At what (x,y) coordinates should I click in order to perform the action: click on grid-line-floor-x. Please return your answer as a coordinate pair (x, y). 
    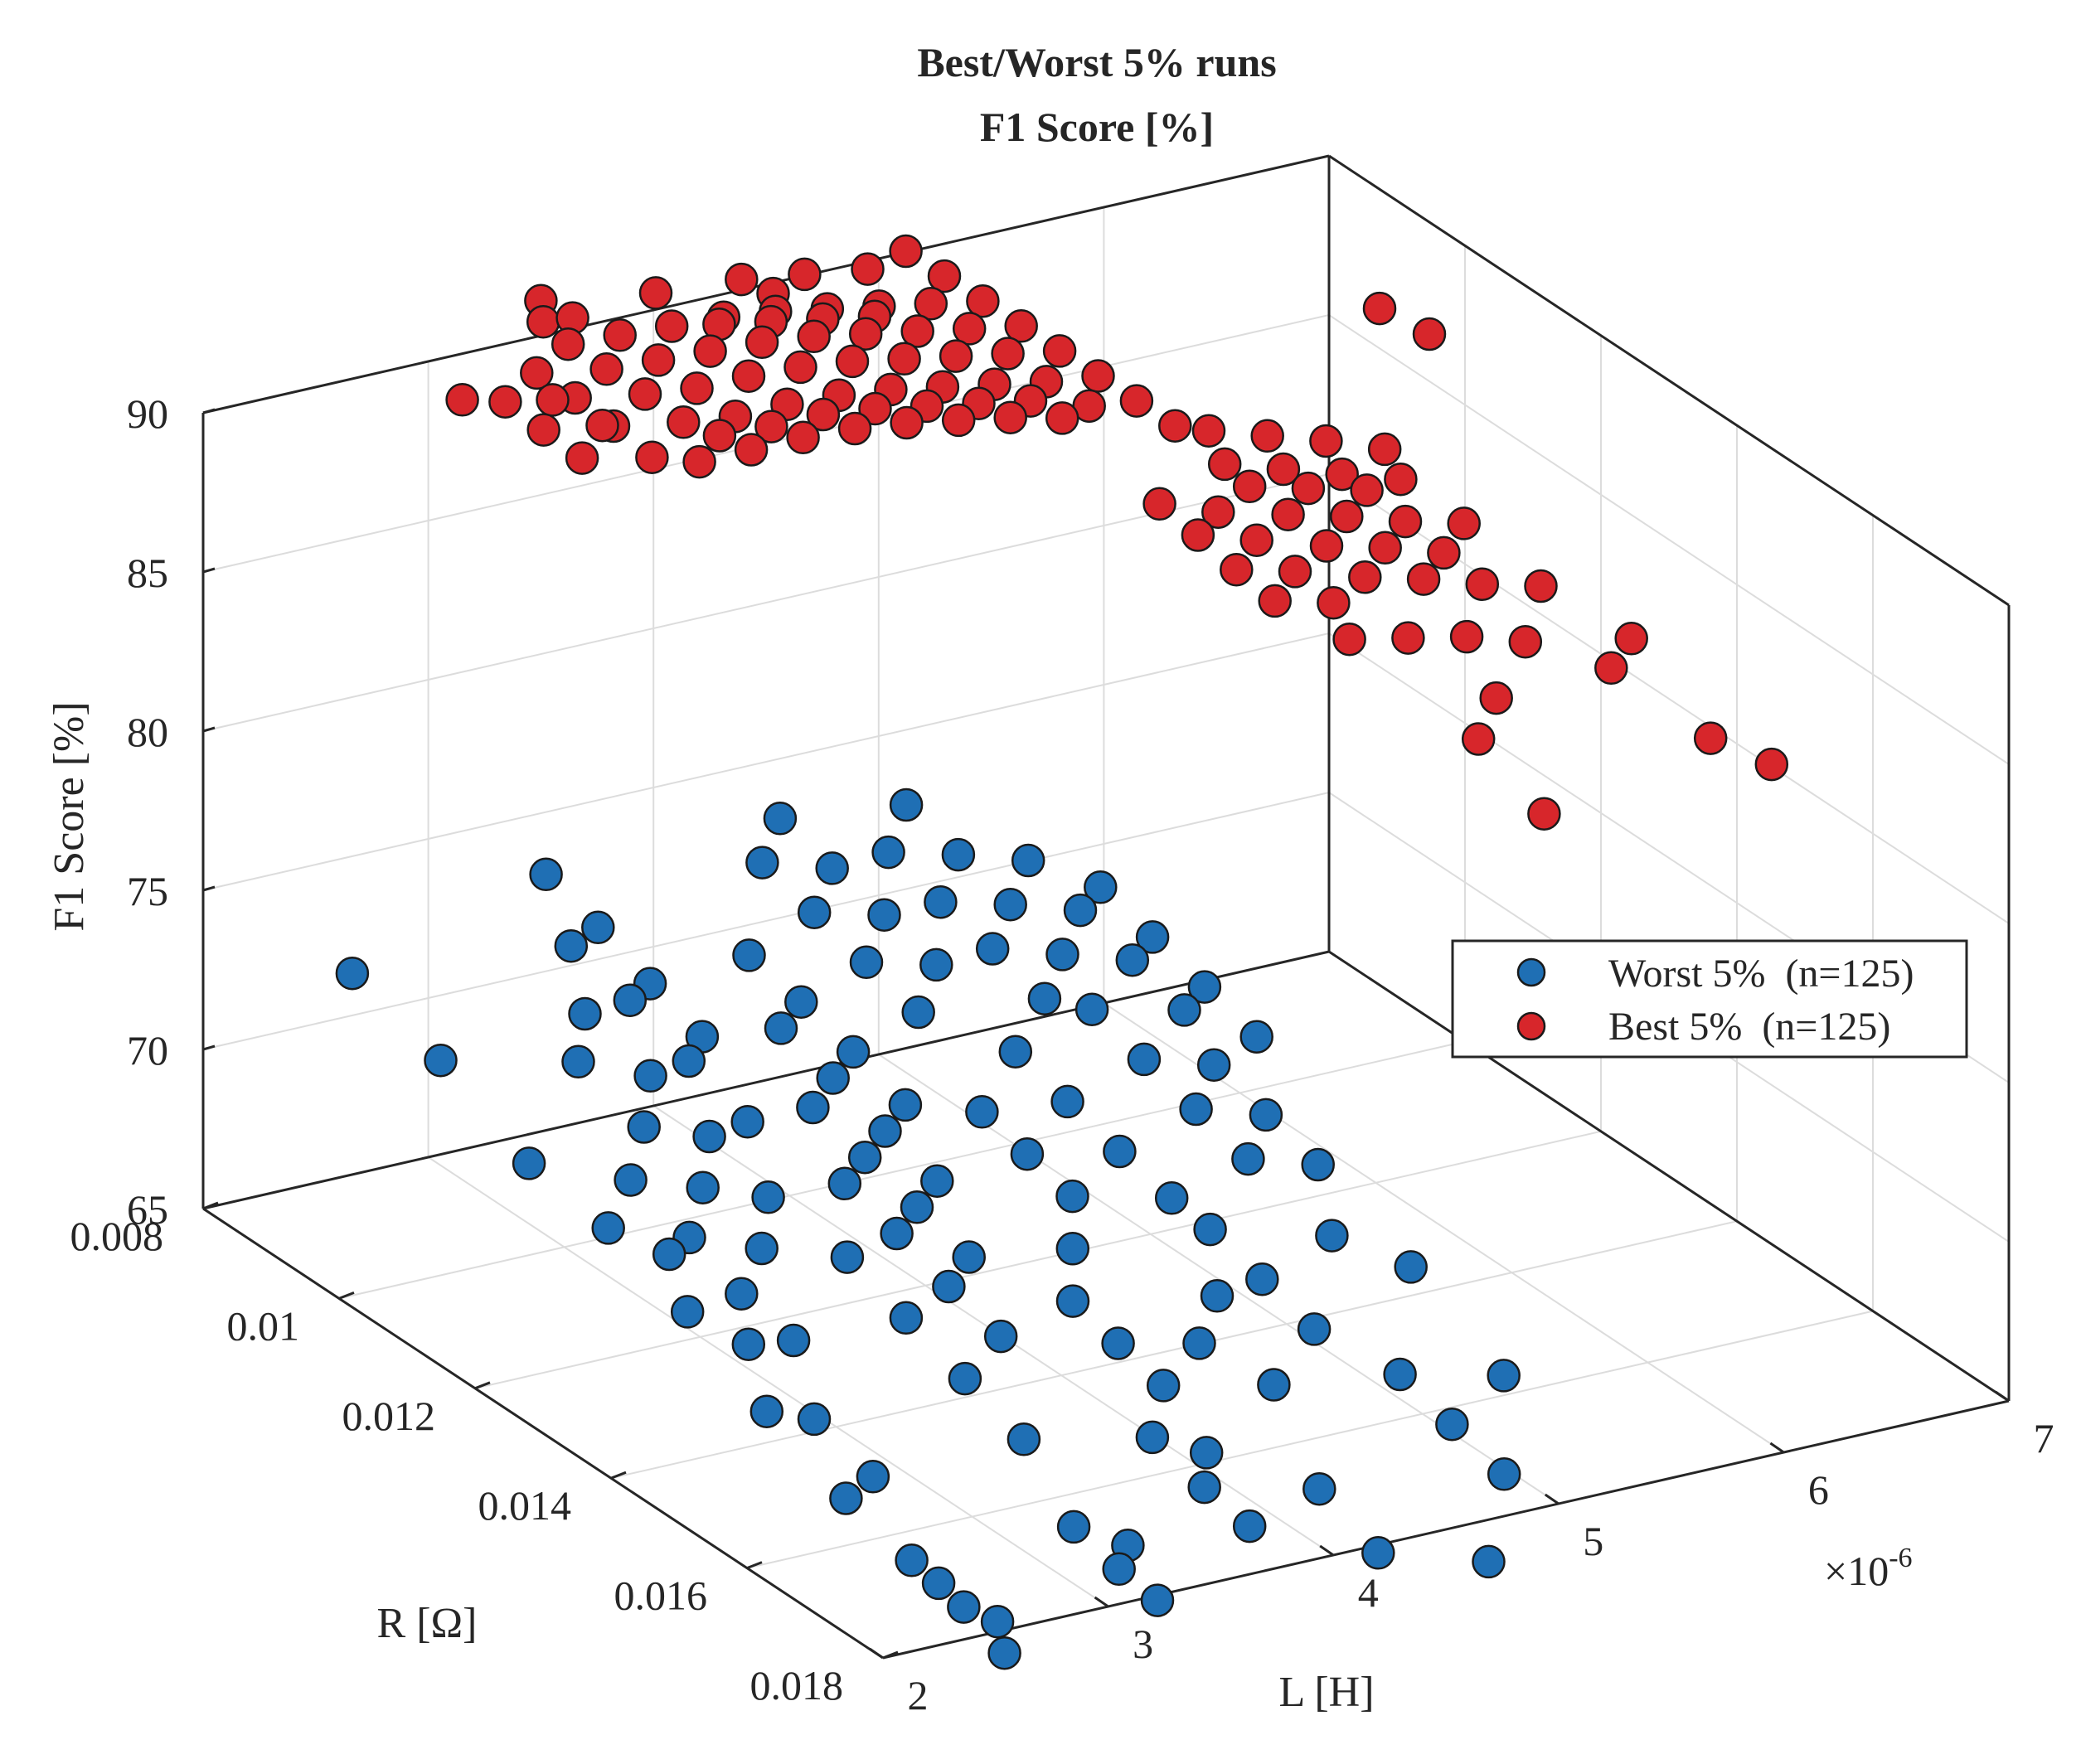
    Looking at the image, I should click on (768, 1381).